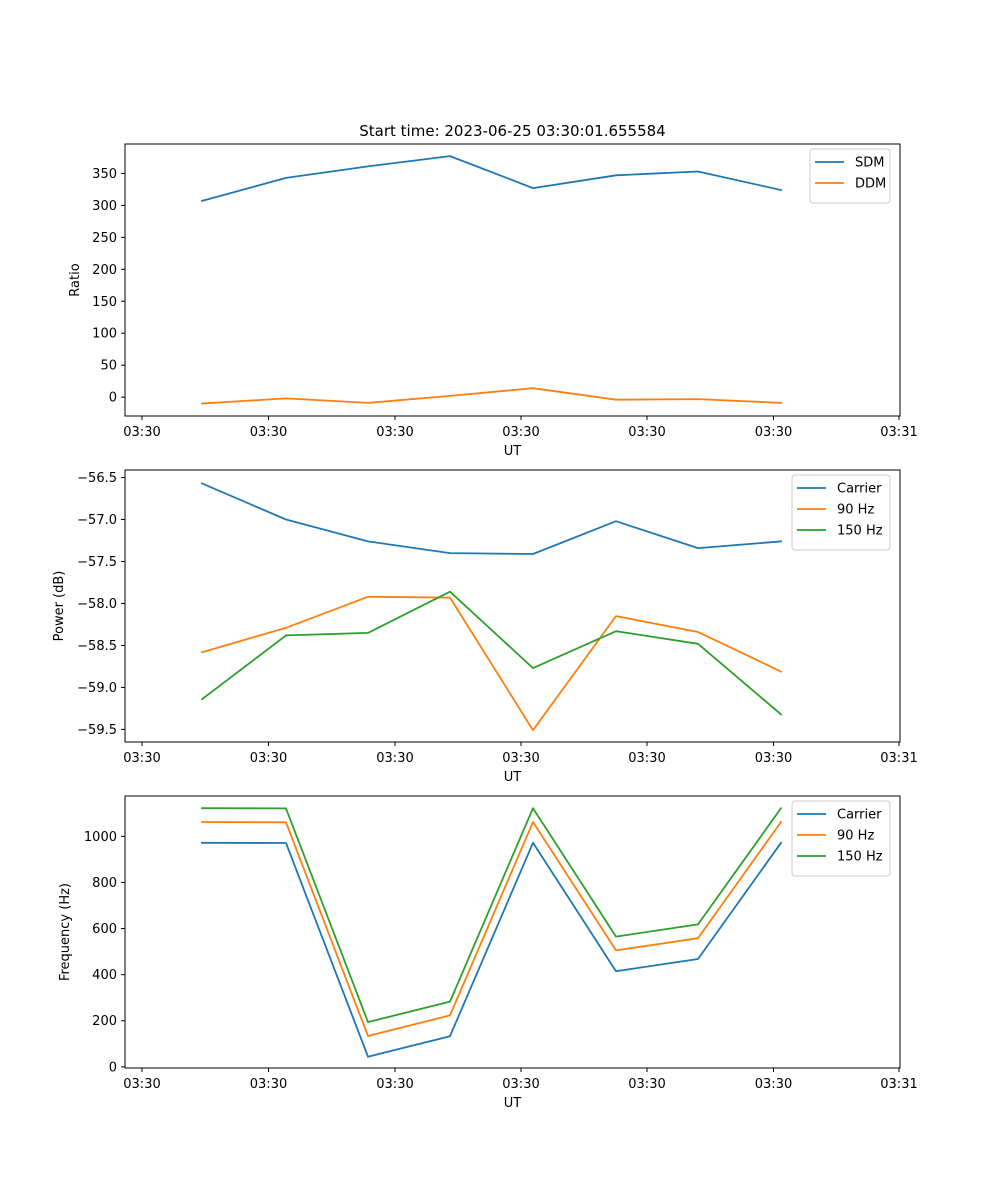 This screenshot has width=1000, height=1200. What do you see at coordinates (108, 366) in the screenshot?
I see `y-tick-label: 50` at bounding box center [108, 366].